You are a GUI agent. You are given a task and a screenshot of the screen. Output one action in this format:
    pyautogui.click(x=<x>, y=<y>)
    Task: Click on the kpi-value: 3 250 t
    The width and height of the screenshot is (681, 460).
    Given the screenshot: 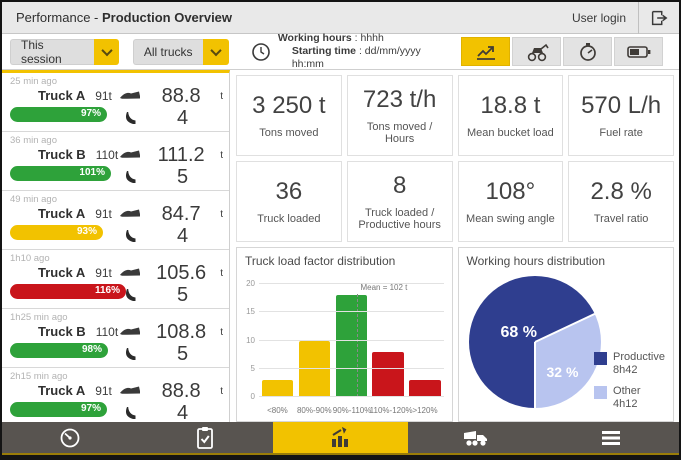 What is the action you would take?
    pyautogui.click(x=289, y=105)
    